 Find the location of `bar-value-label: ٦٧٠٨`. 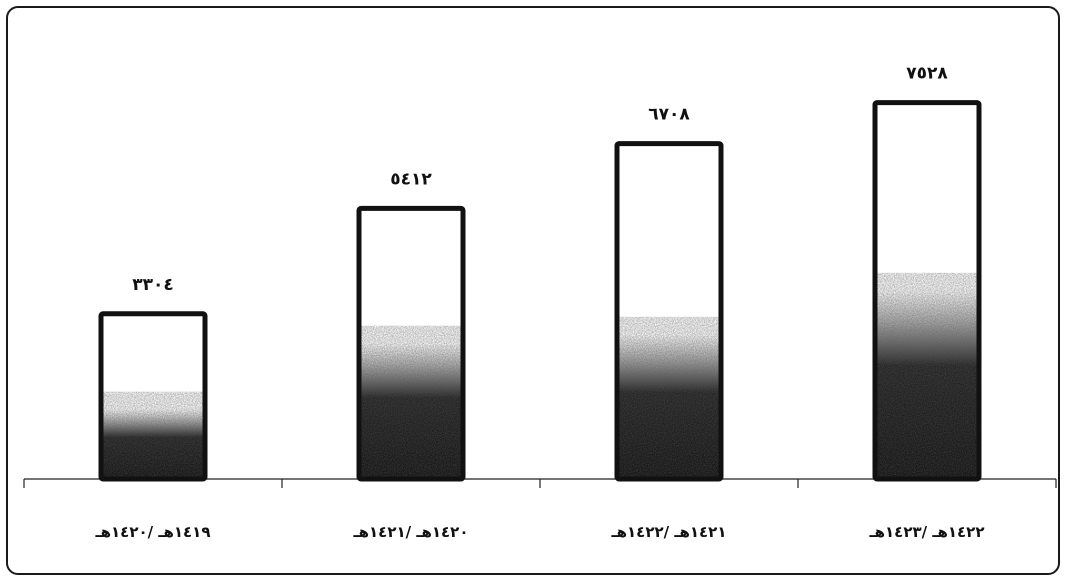

bar-value-label: ٦٧٠٨ is located at coordinates (669, 115).